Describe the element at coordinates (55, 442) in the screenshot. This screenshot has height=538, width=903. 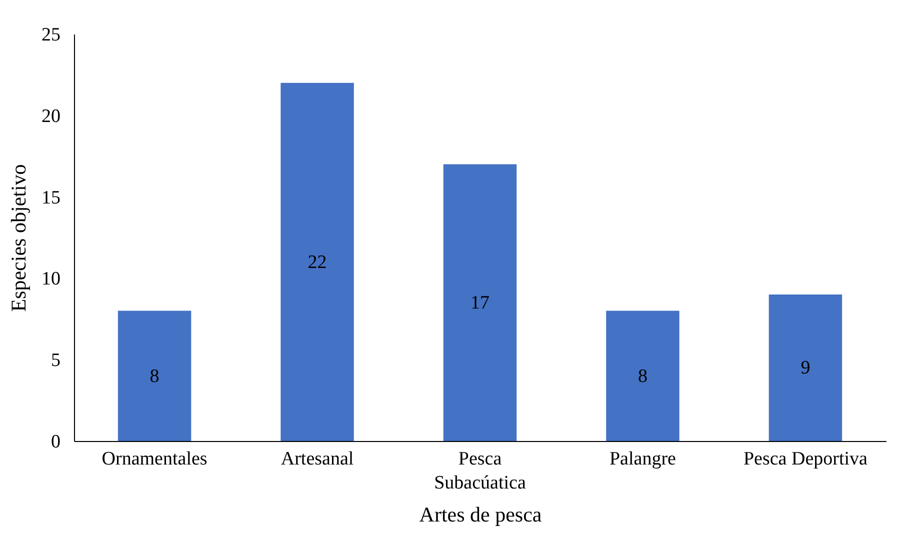
I see `y-tick-label: 0` at that location.